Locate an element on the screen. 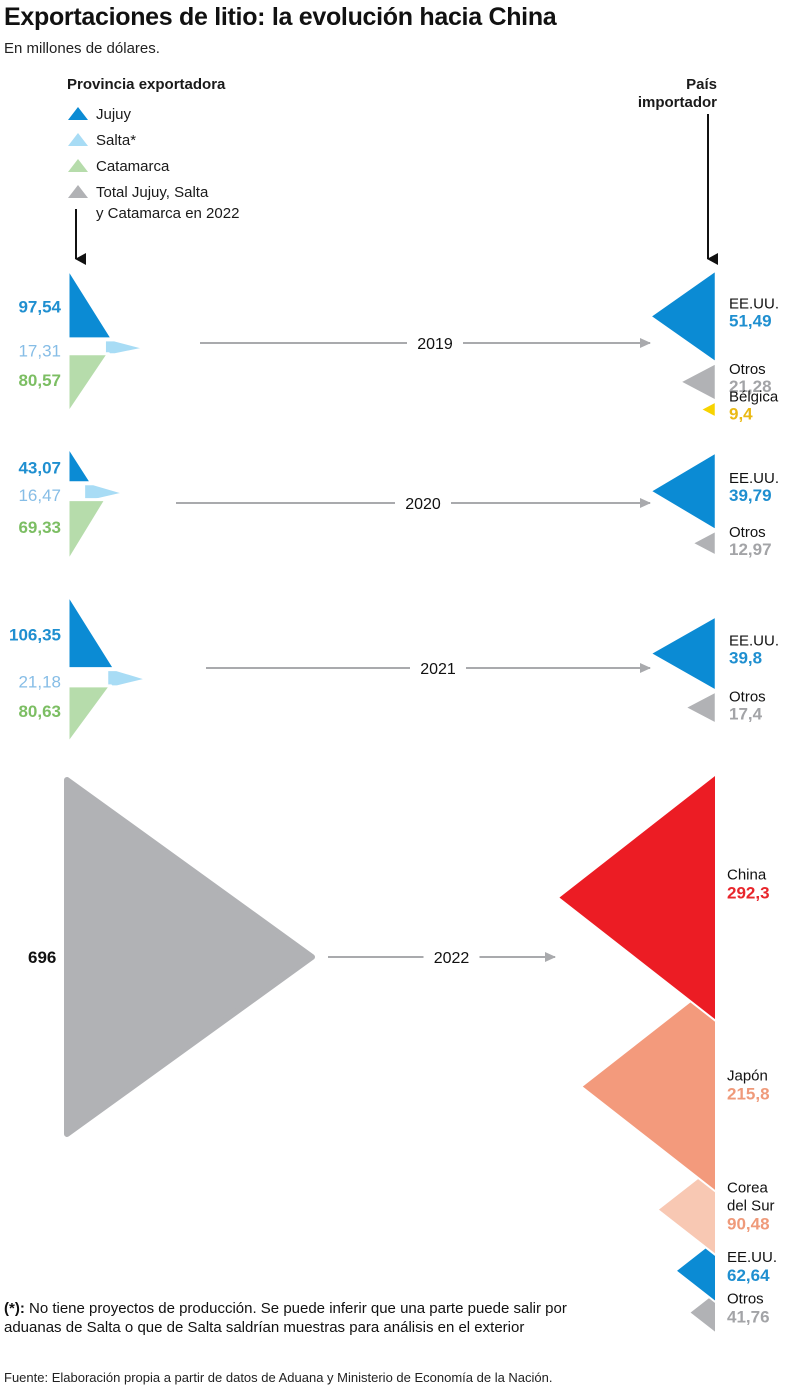 The height and width of the screenshot is (1394, 790). year-label: 2019 is located at coordinates (435, 344).